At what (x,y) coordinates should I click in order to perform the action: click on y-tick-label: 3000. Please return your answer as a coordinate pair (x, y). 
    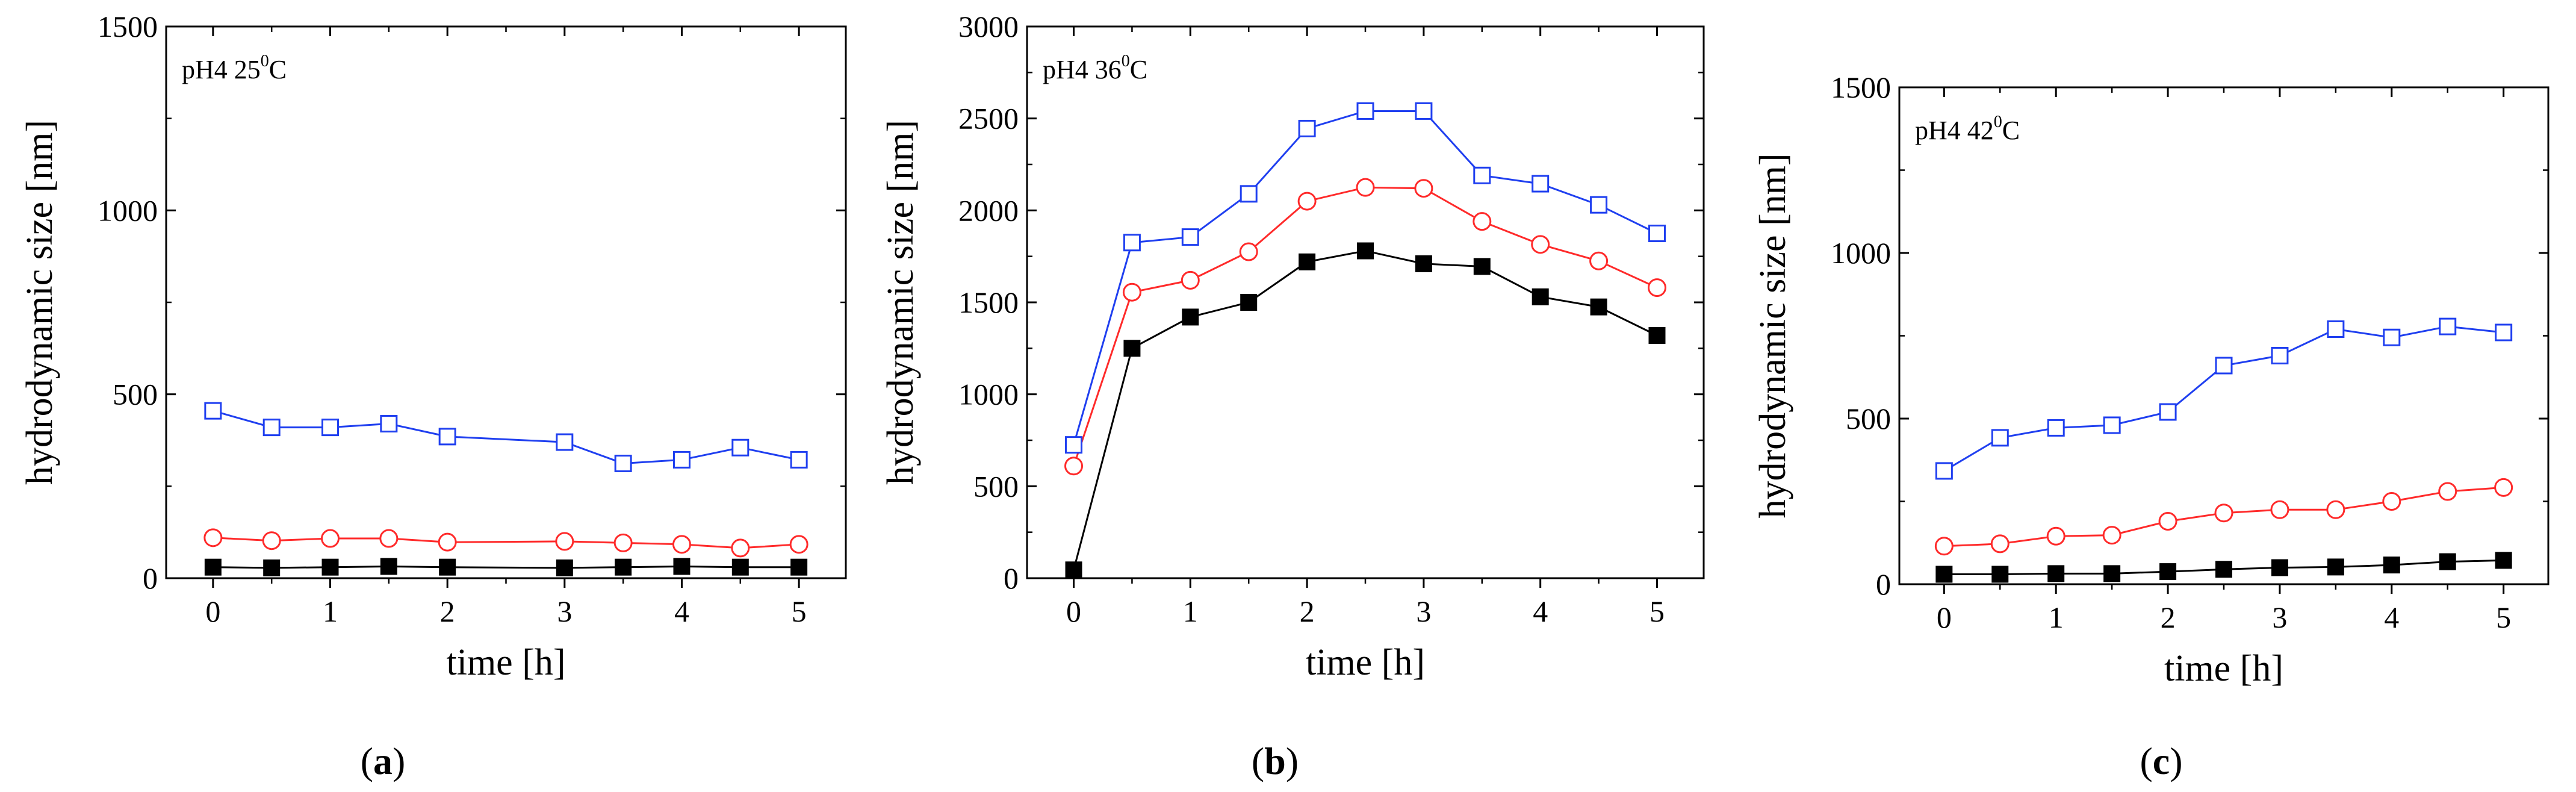
    Looking at the image, I should click on (988, 26).